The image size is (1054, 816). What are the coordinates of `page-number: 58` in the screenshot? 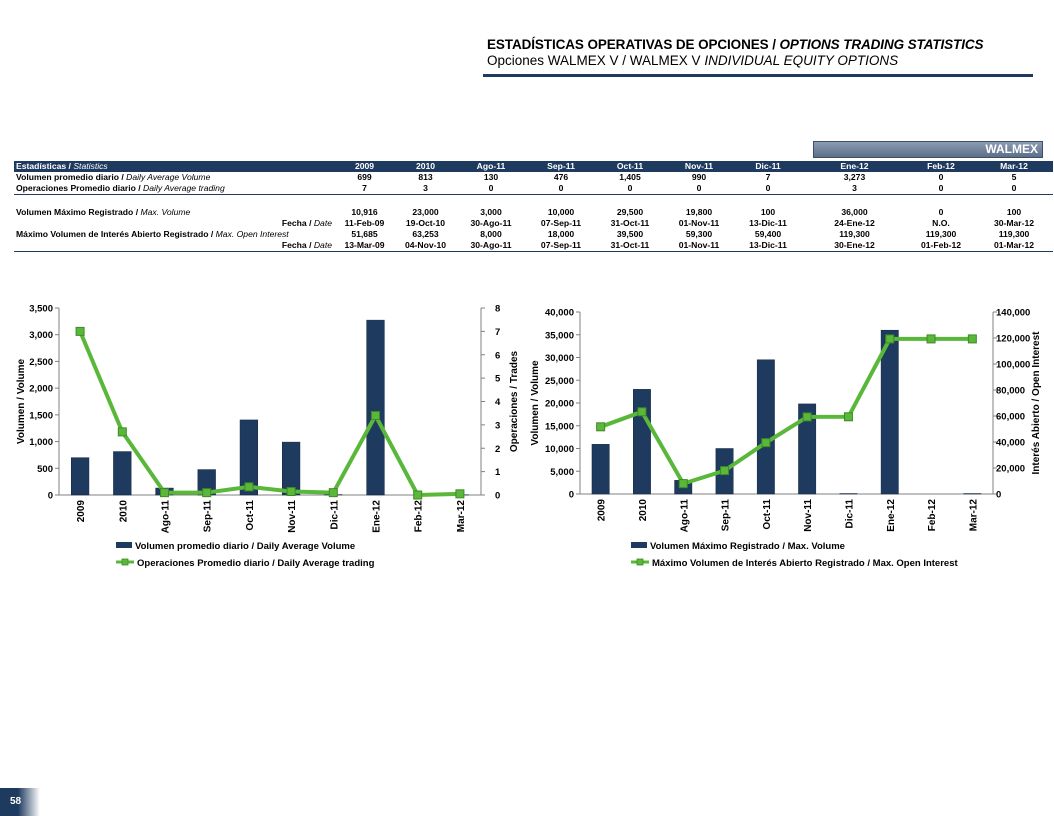 It's located at (20, 802).